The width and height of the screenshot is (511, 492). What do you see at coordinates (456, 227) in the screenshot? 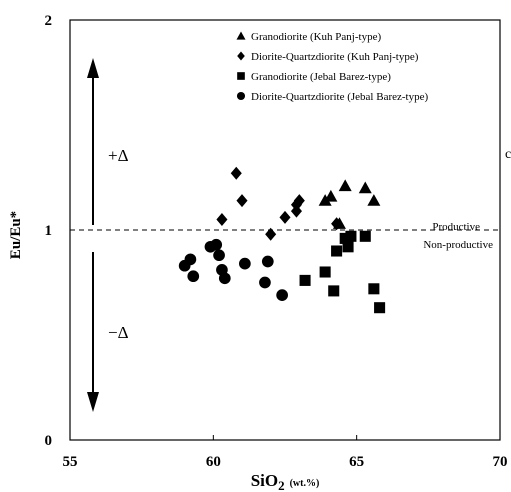
I see `reference-label-productive: Productive` at bounding box center [456, 227].